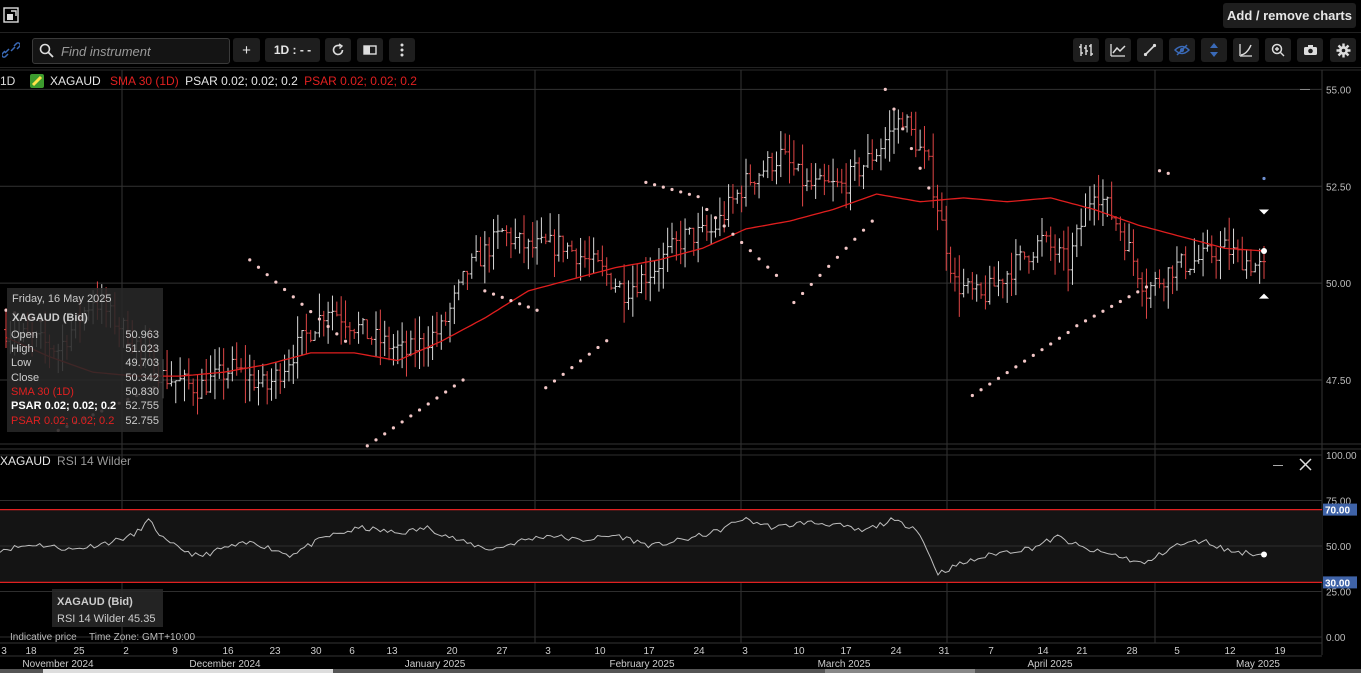 Image resolution: width=1361 pixels, height=673 pixels. I want to click on legend-sma: SMA 30 (1D), so click(144, 81).